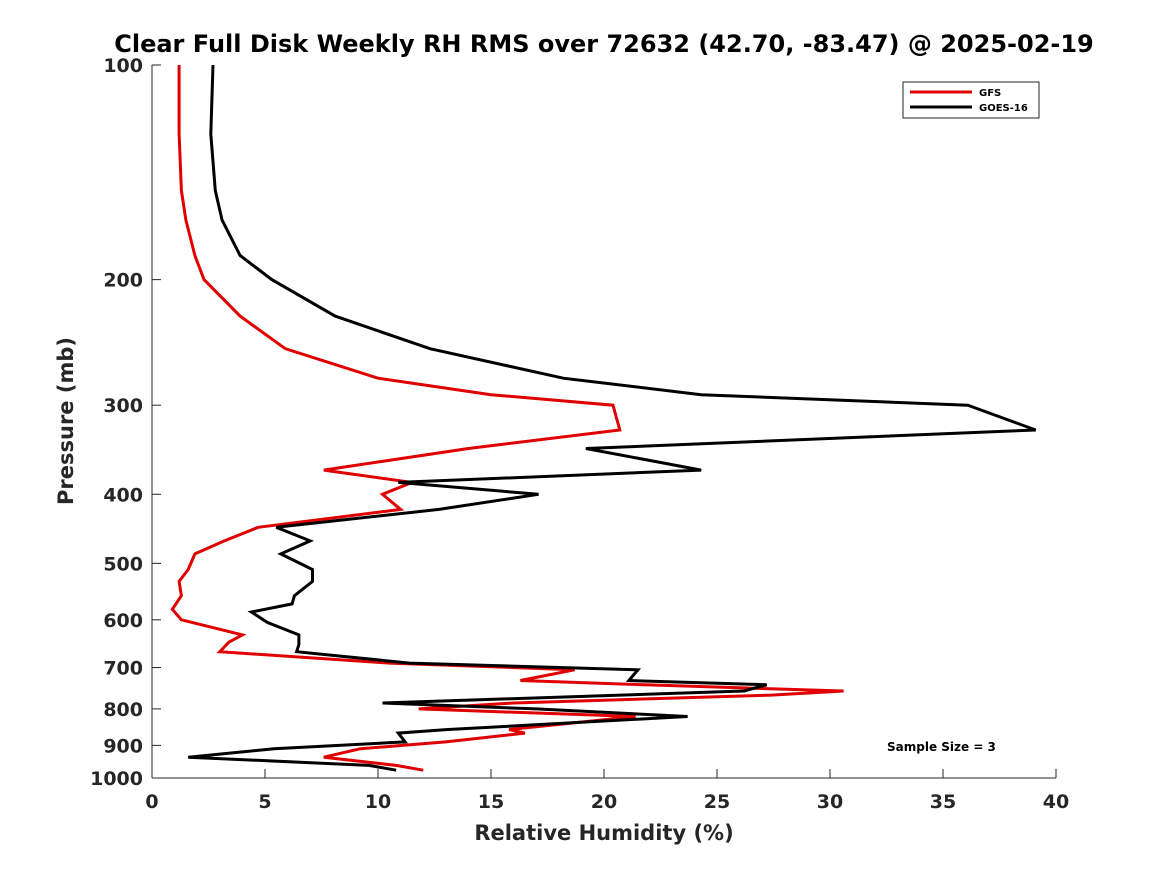  Describe the element at coordinates (717, 802) in the screenshot. I see `x-tick-label: 25` at that location.